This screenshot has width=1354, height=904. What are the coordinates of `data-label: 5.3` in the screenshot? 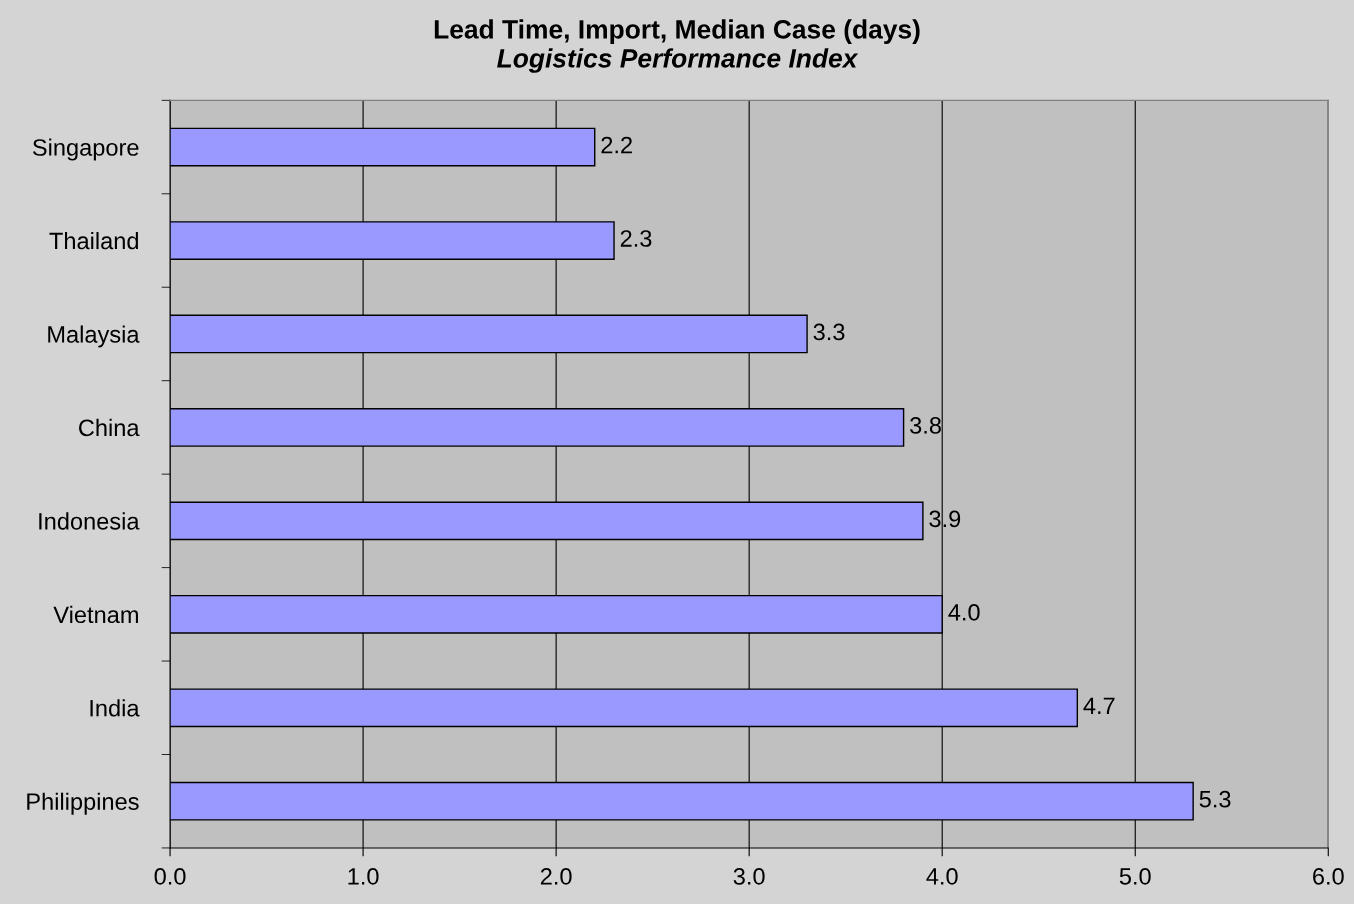 It's located at (1215, 799).